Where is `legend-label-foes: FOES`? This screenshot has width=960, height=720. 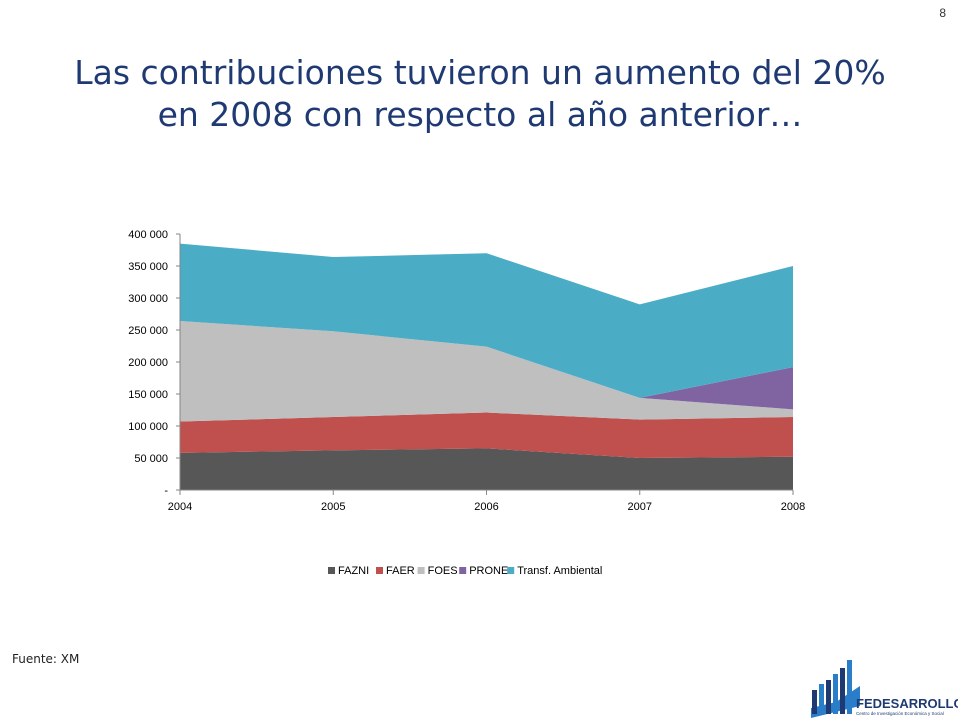
legend-label-foes: FOES is located at coordinates (443, 571).